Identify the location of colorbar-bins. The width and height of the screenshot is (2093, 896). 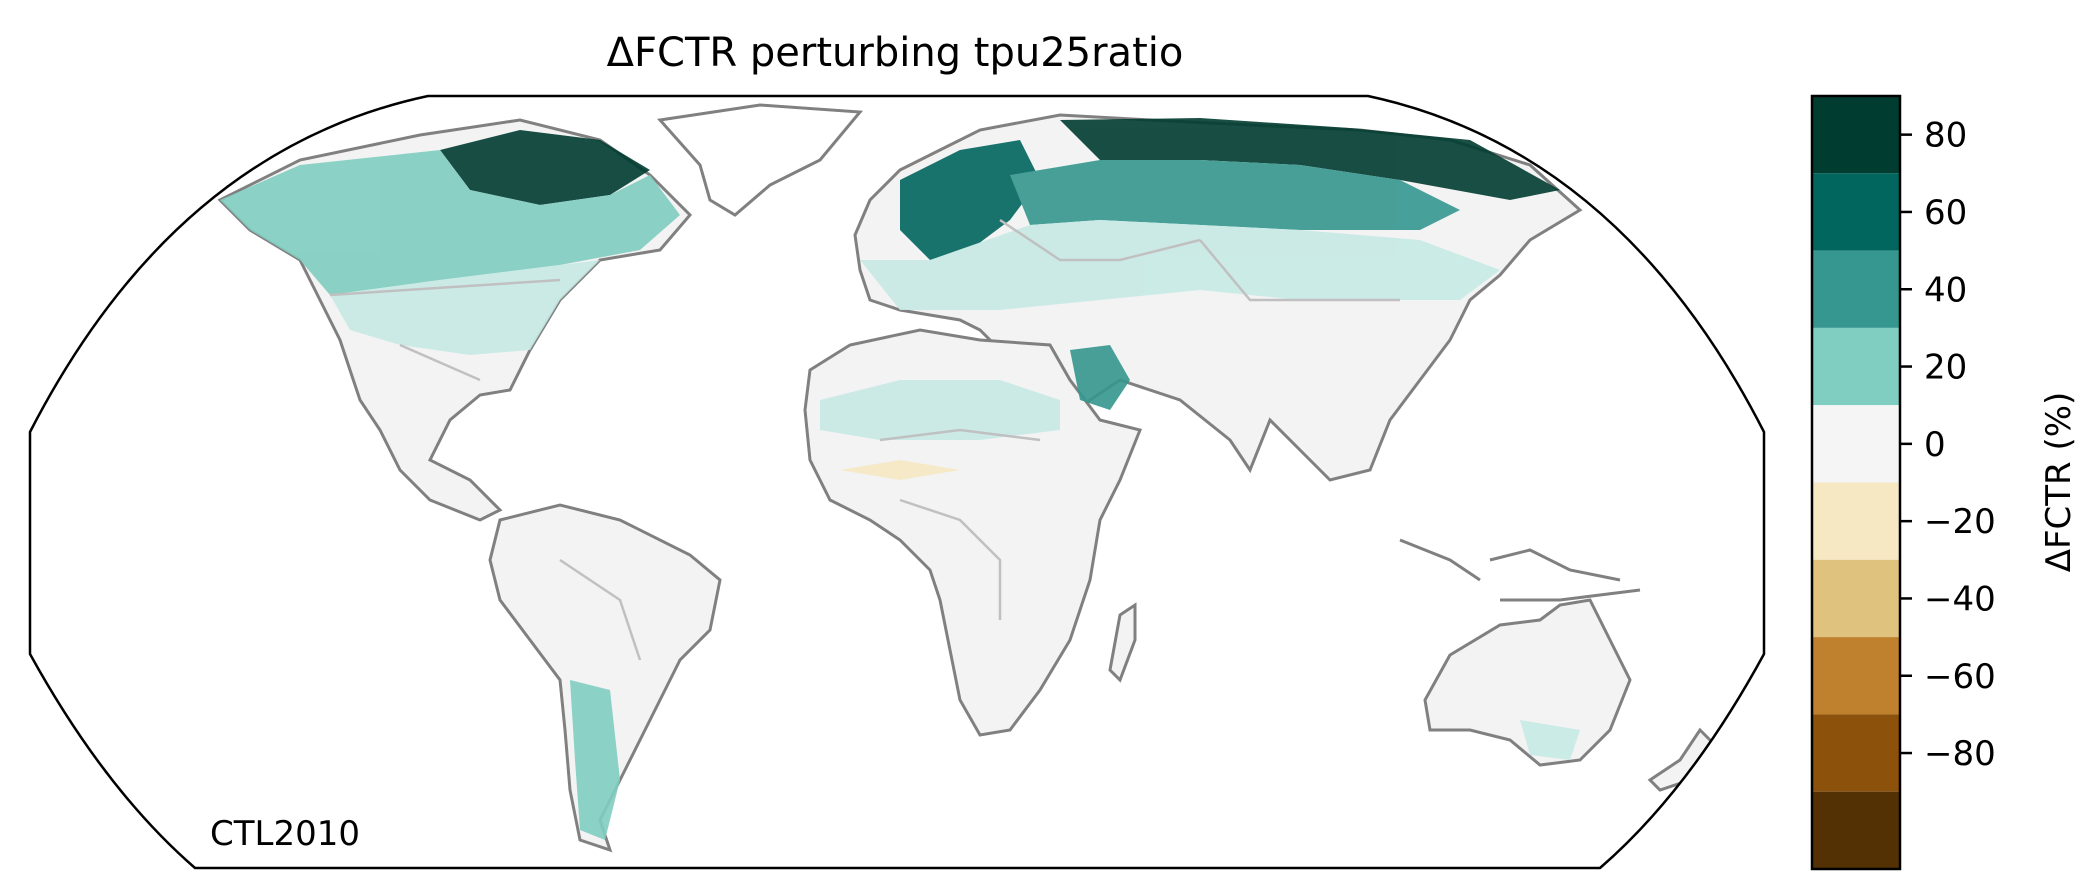
(1856, 482).